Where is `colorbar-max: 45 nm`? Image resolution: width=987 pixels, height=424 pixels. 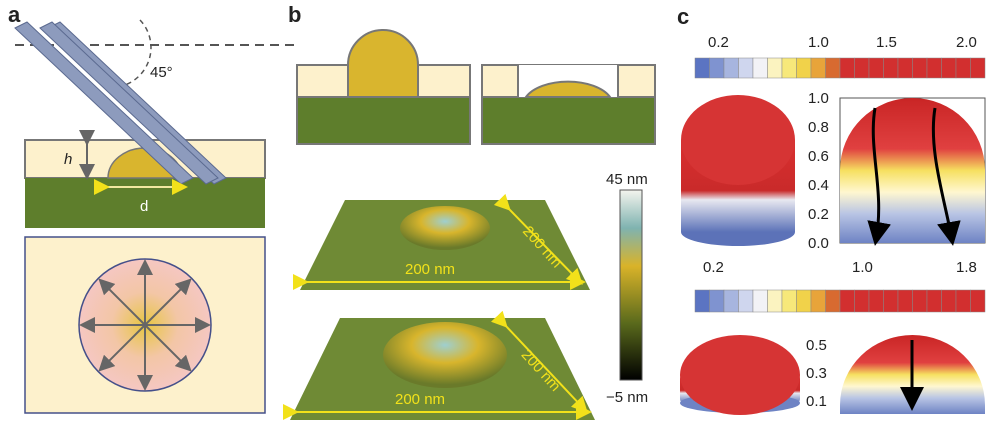
colorbar-max: 45 nm is located at coordinates (627, 179).